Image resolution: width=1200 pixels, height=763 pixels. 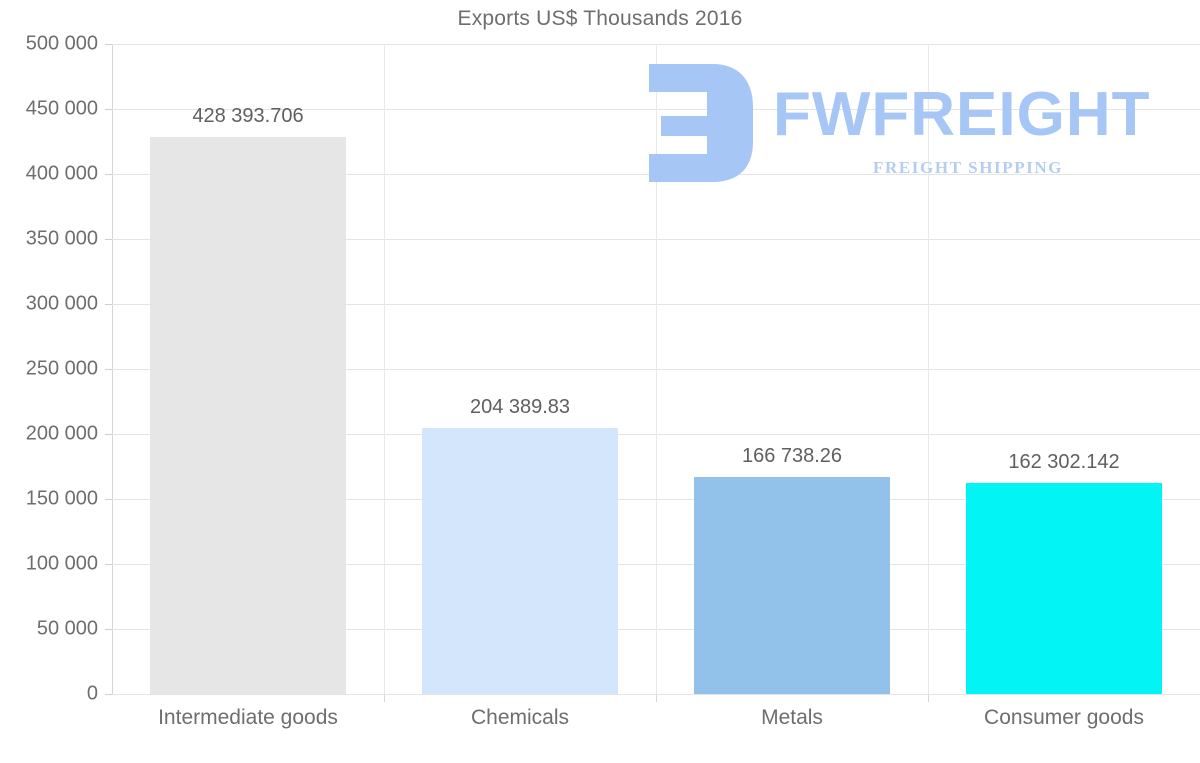 What do you see at coordinates (61, 563) in the screenshot?
I see `y-axis-tick-label: 100 000` at bounding box center [61, 563].